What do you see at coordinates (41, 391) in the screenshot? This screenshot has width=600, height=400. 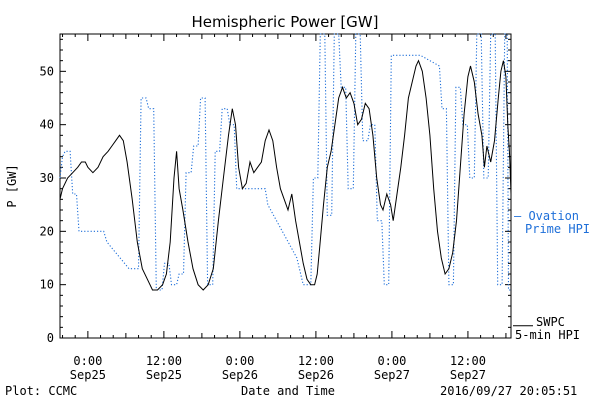 I see `plot-credit: Plot: CCMC` at bounding box center [41, 391].